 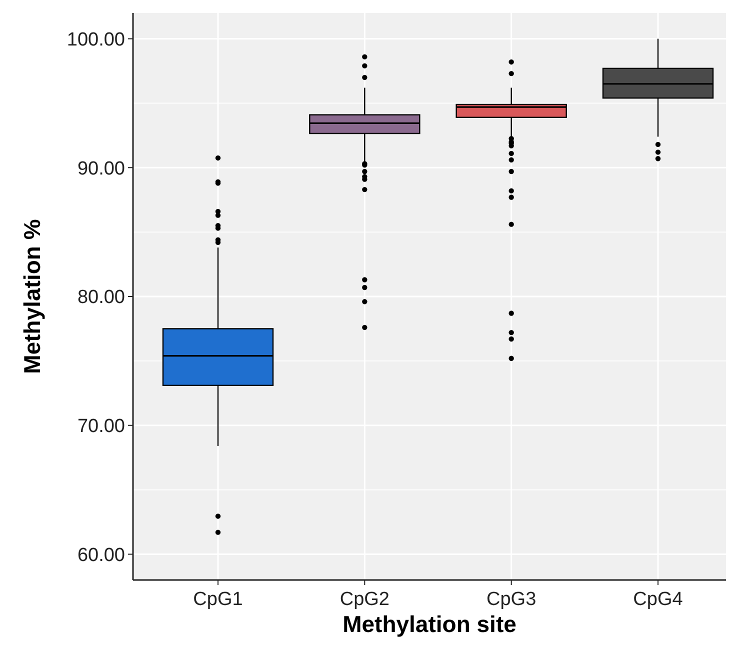 What do you see at coordinates (101, 169) in the screenshot?
I see `y-tick-label: 90.00` at bounding box center [101, 169].